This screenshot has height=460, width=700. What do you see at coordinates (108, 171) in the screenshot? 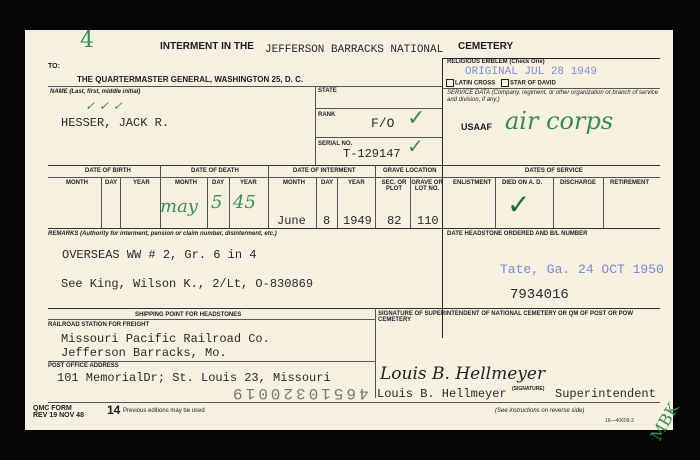
I see `dob-label: DATE OF BIRTH` at bounding box center [108, 171].